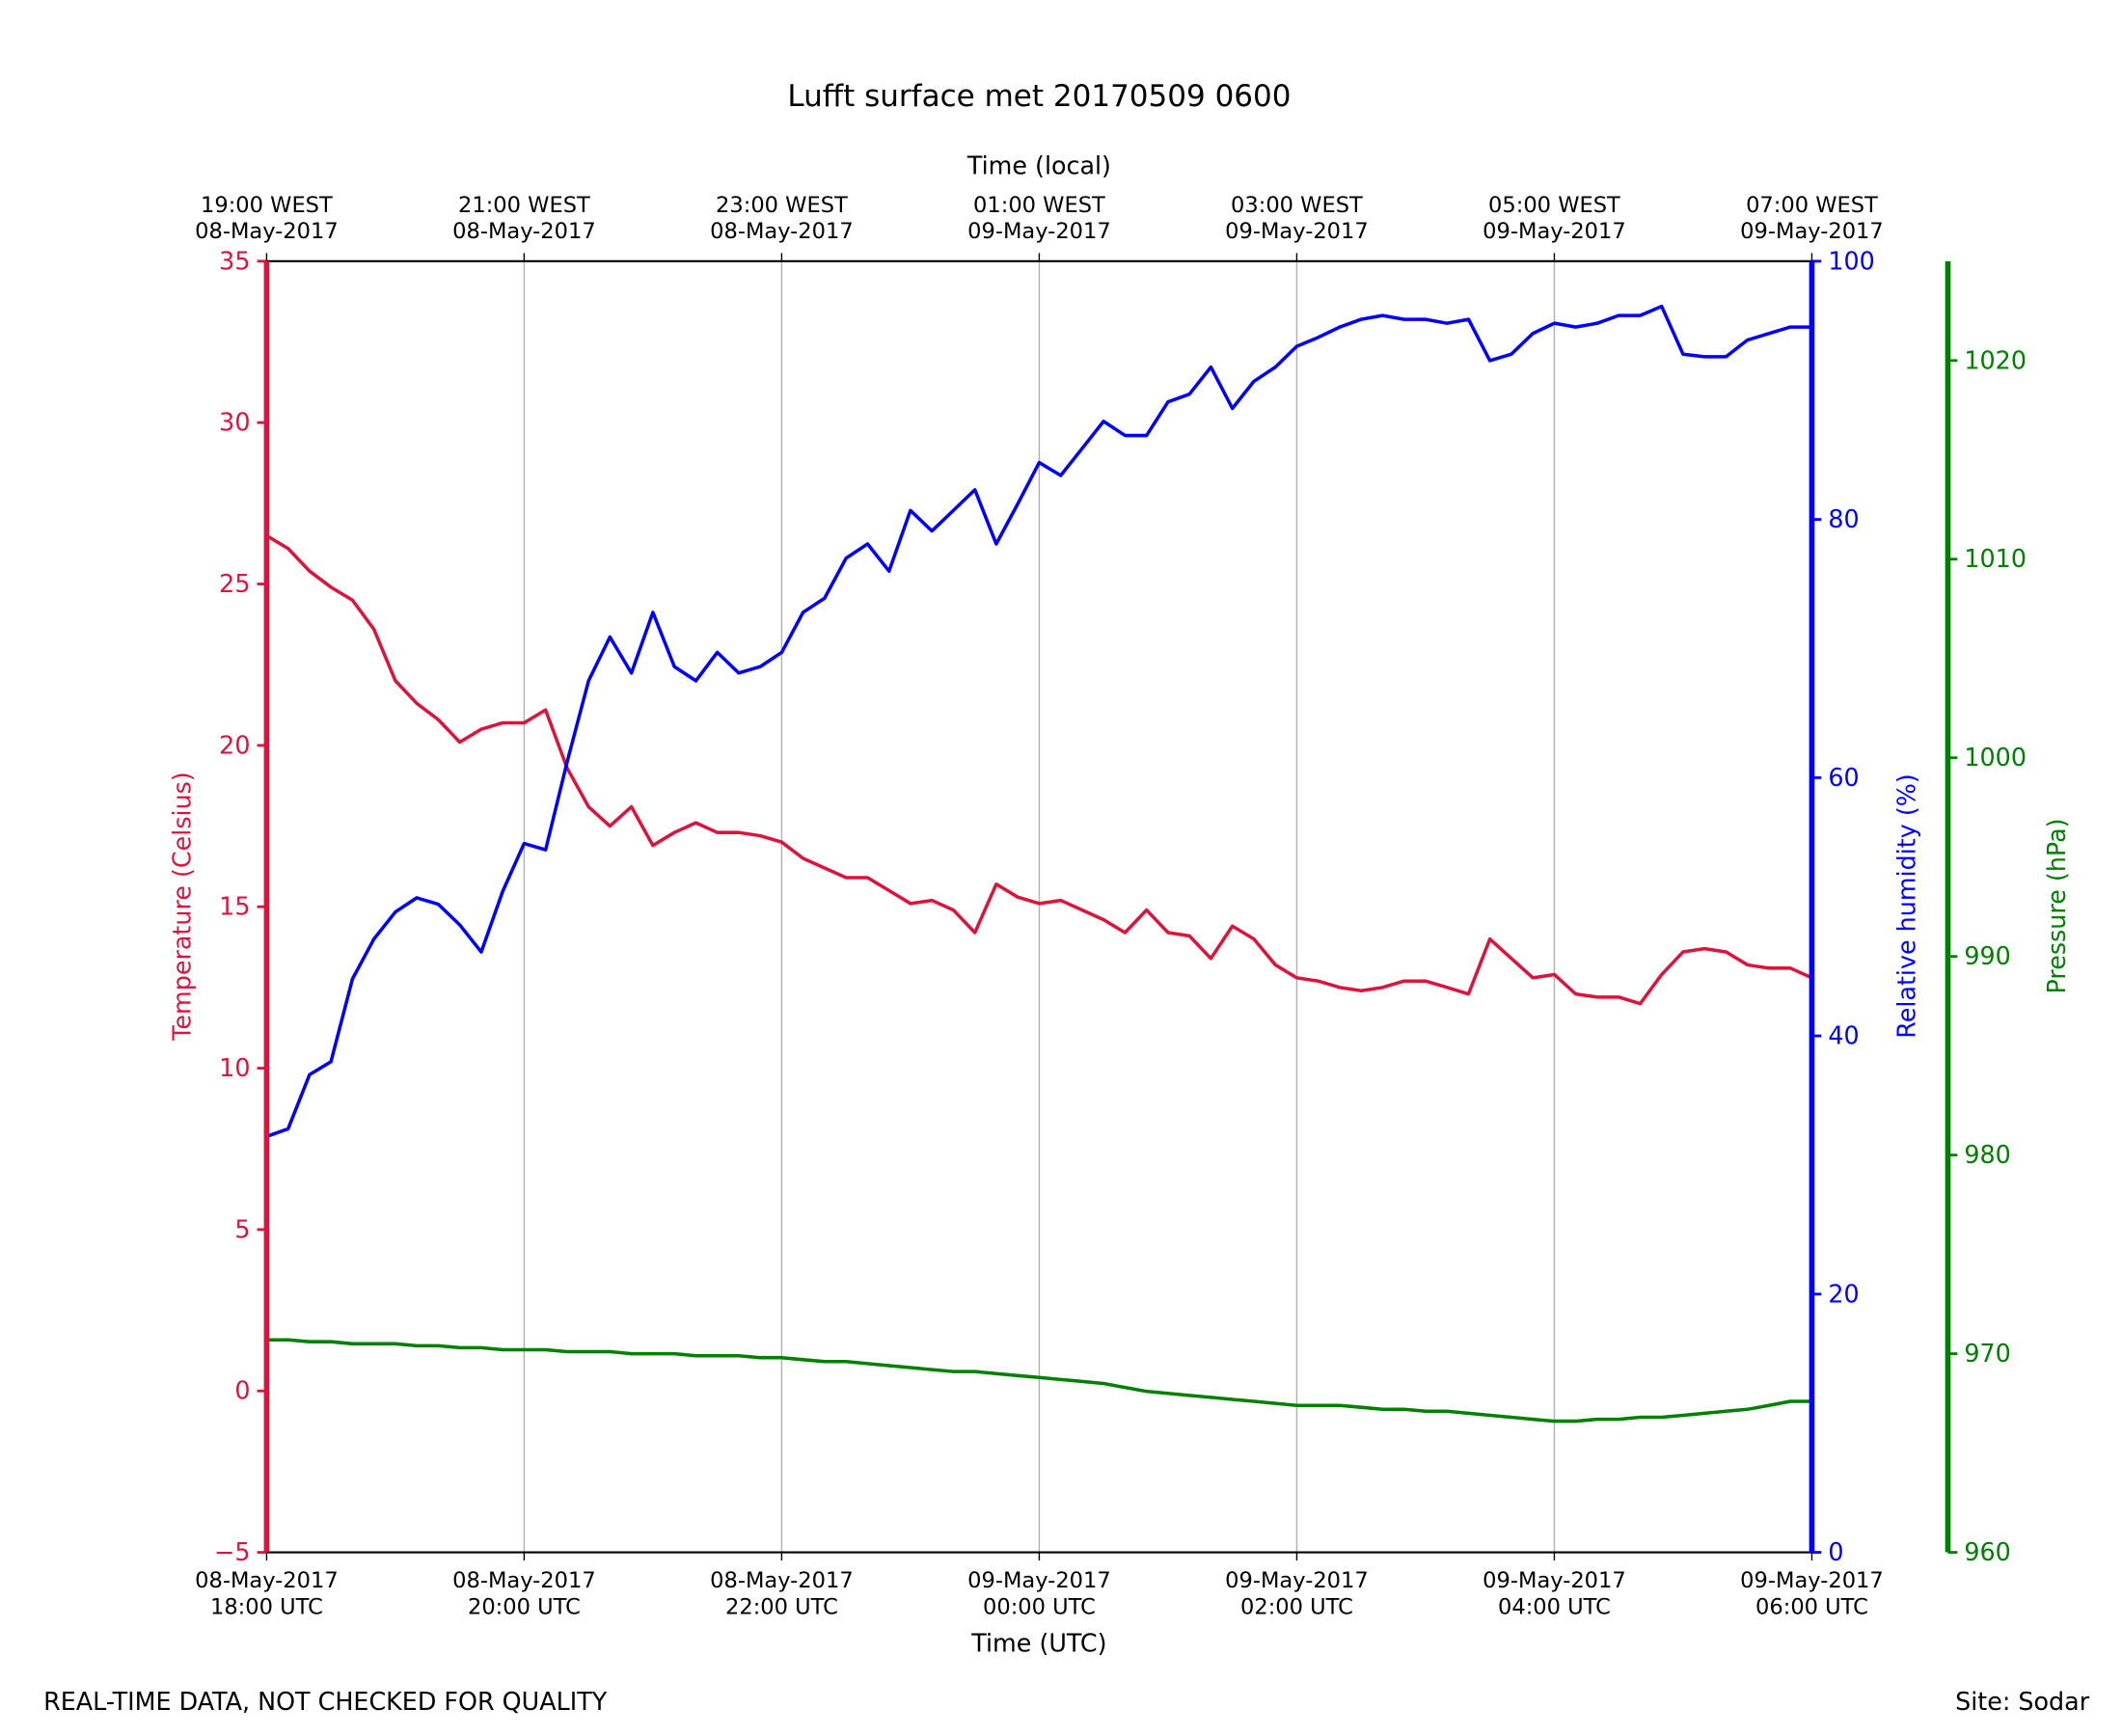 This screenshot has width=2122, height=1736. I want to click on footer-note: REAL-TIME DATA, NOT CHECKED FOR QUALITY, so click(326, 1702).